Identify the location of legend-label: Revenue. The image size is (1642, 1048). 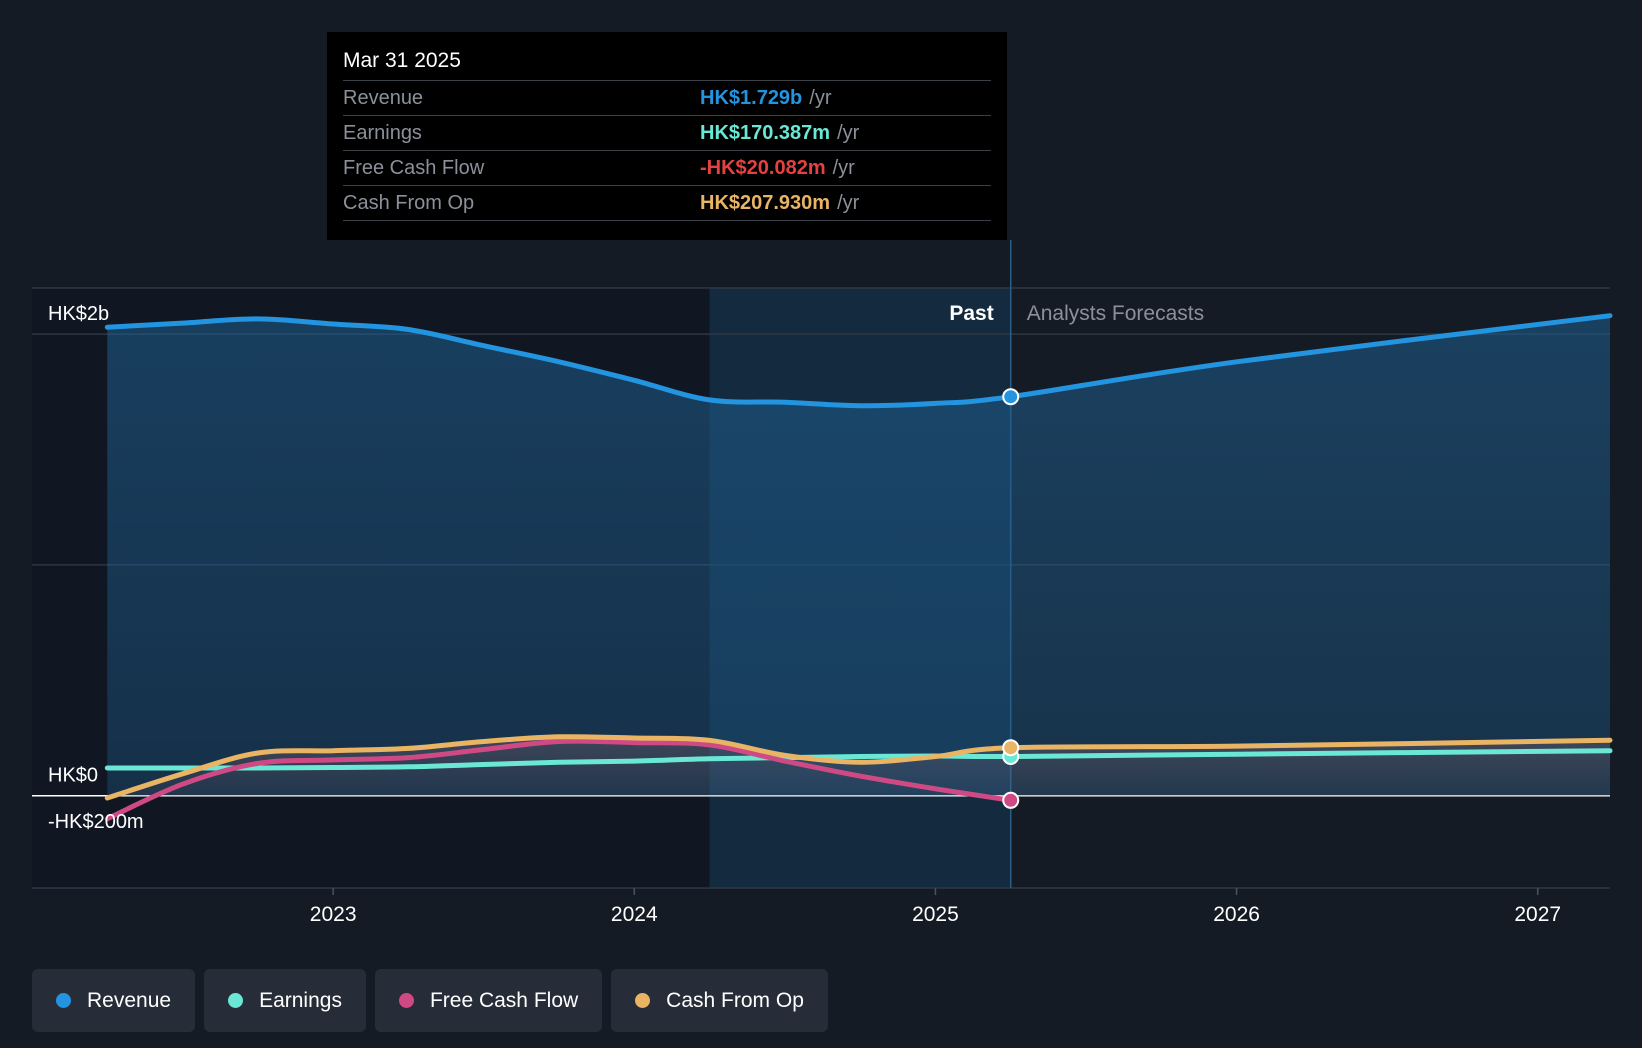
(129, 1000).